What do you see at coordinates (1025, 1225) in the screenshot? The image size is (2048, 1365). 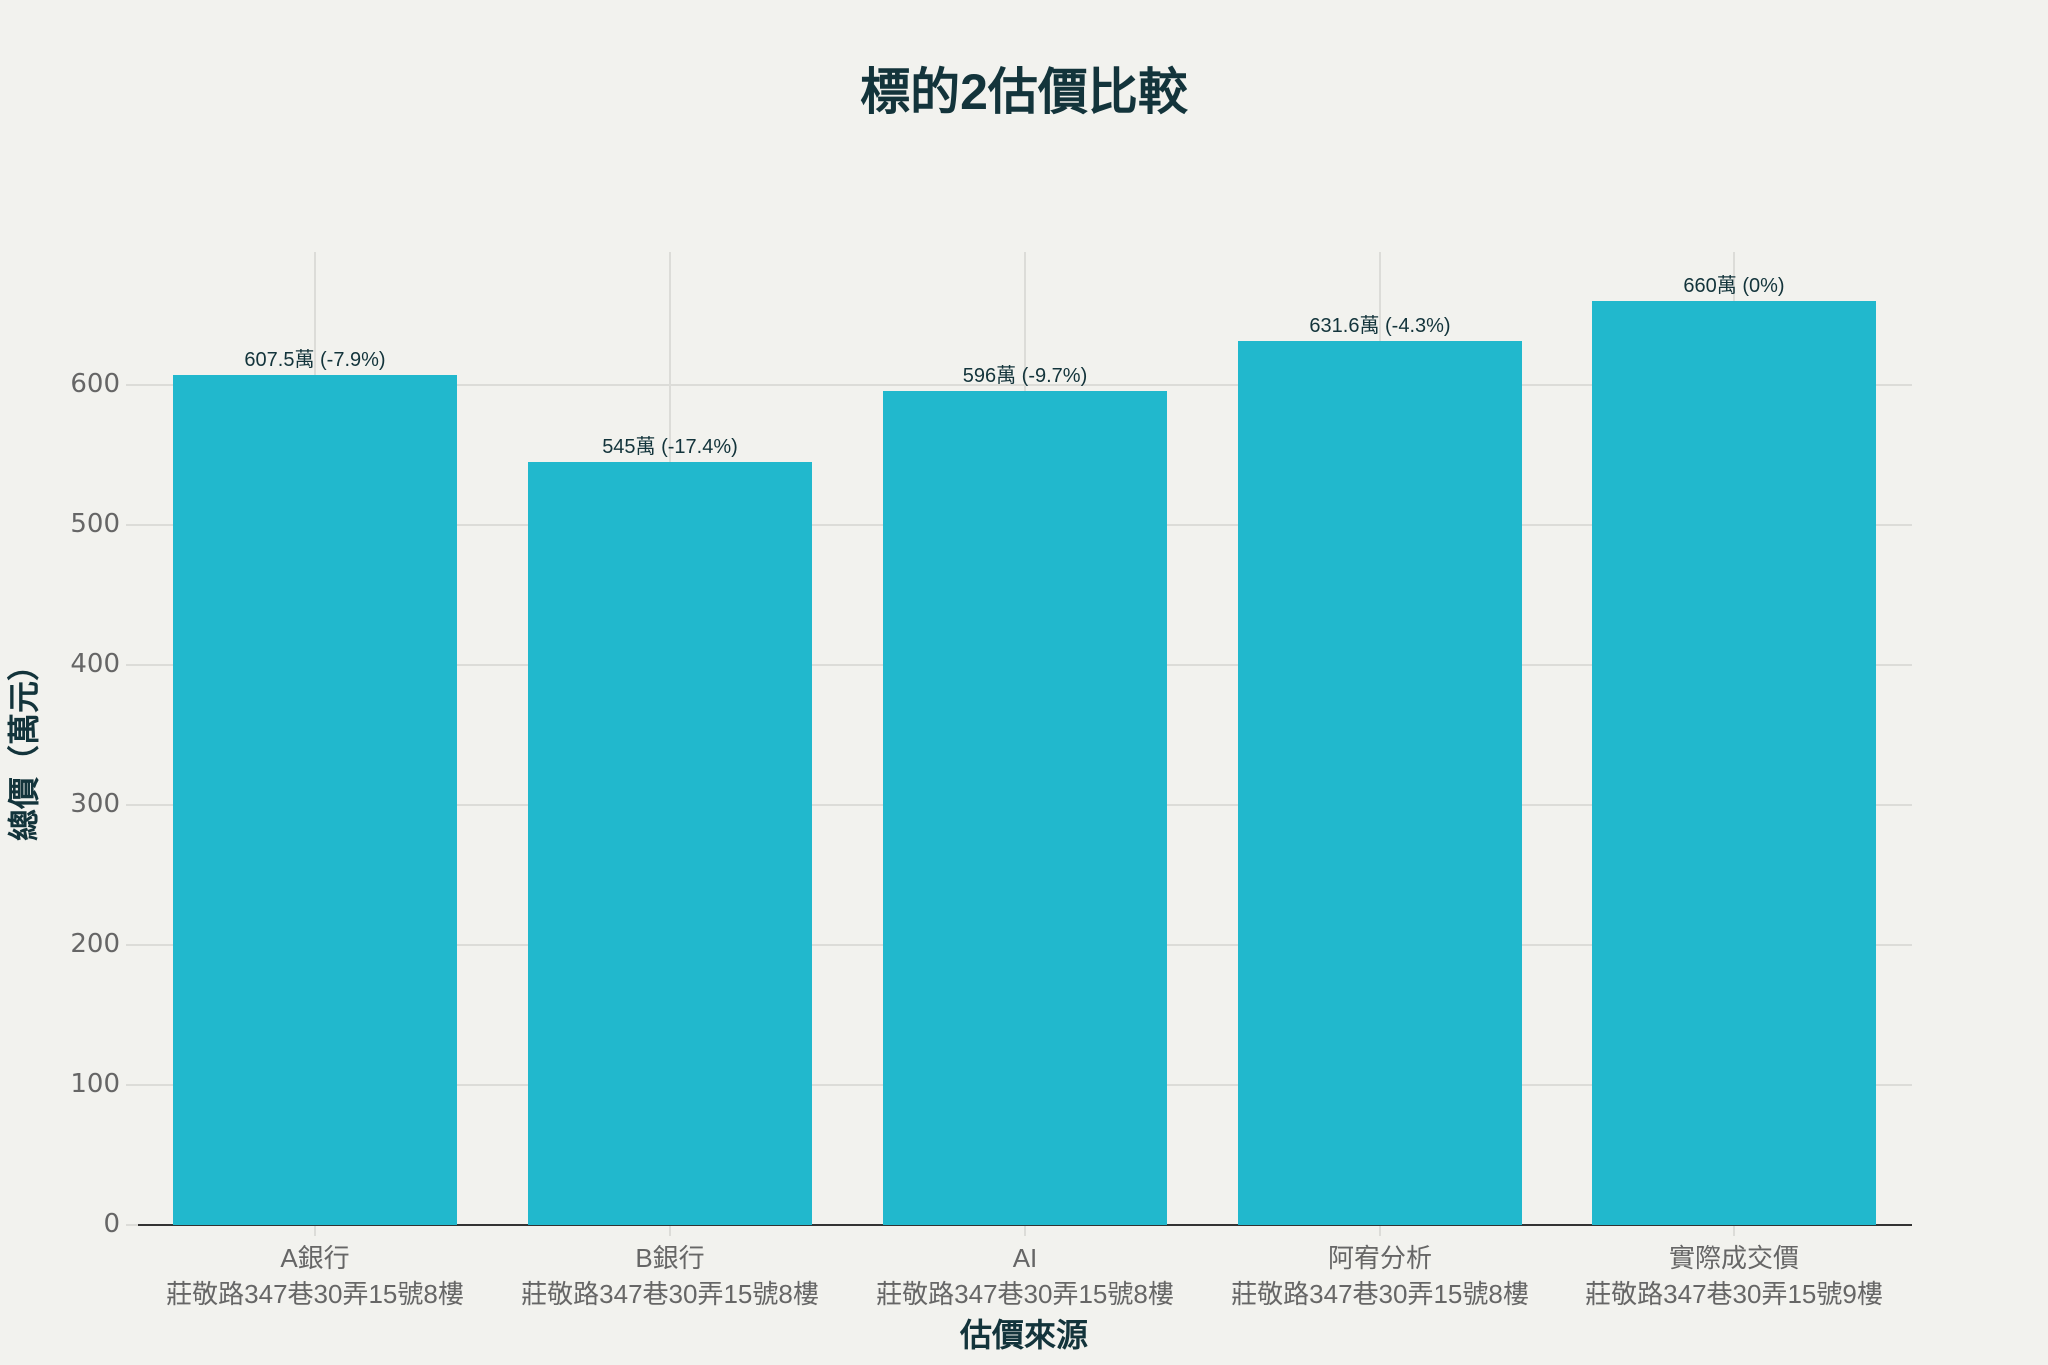 I see `x-axis-line` at bounding box center [1025, 1225].